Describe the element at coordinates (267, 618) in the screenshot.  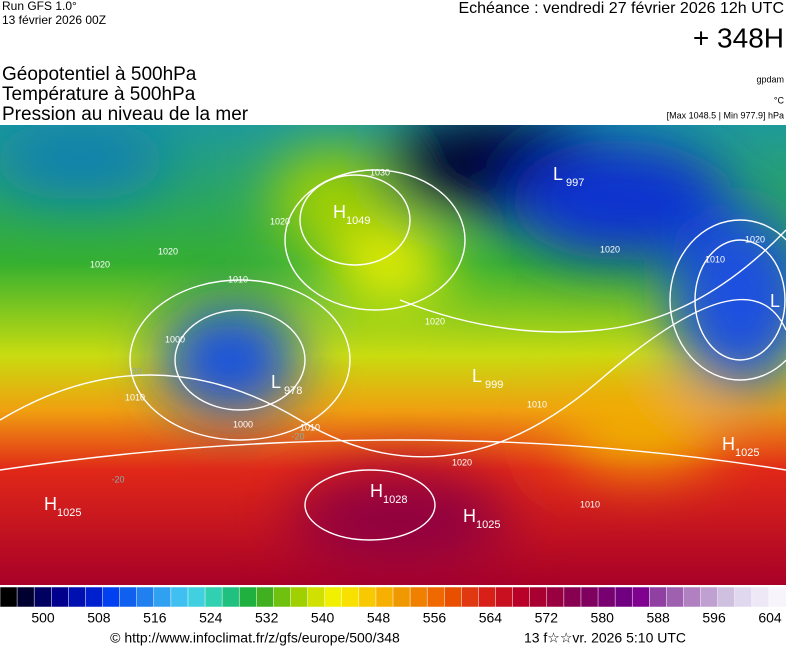
I see `colorbar-label: 532` at that location.